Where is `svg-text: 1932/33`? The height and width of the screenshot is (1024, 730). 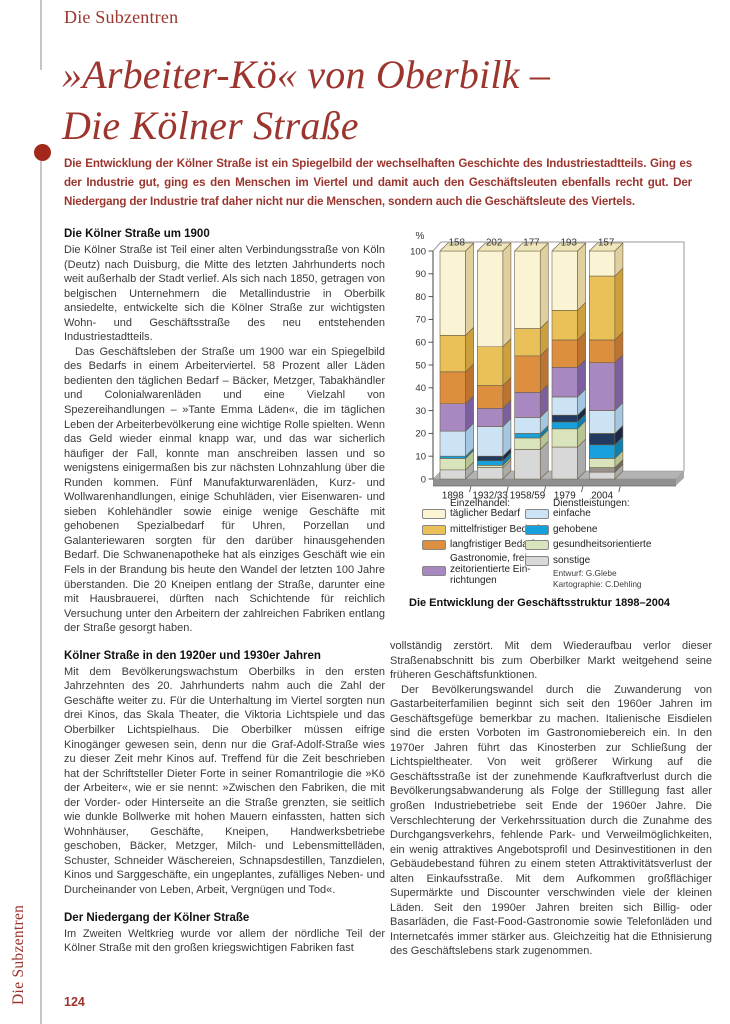 svg-text: 1932/33 is located at coordinates (490, 496).